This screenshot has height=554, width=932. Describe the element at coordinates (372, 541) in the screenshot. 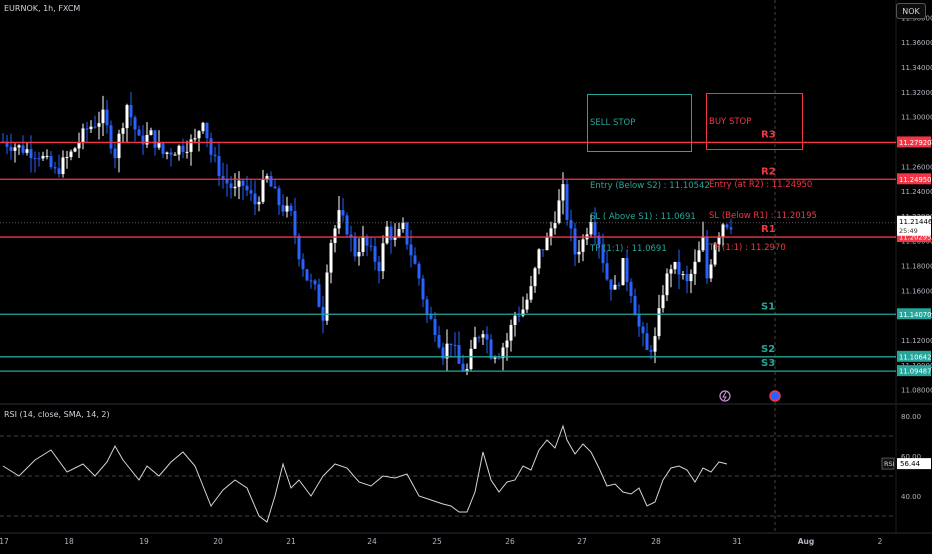

I see `time-axis-tick-5: 24` at that location.